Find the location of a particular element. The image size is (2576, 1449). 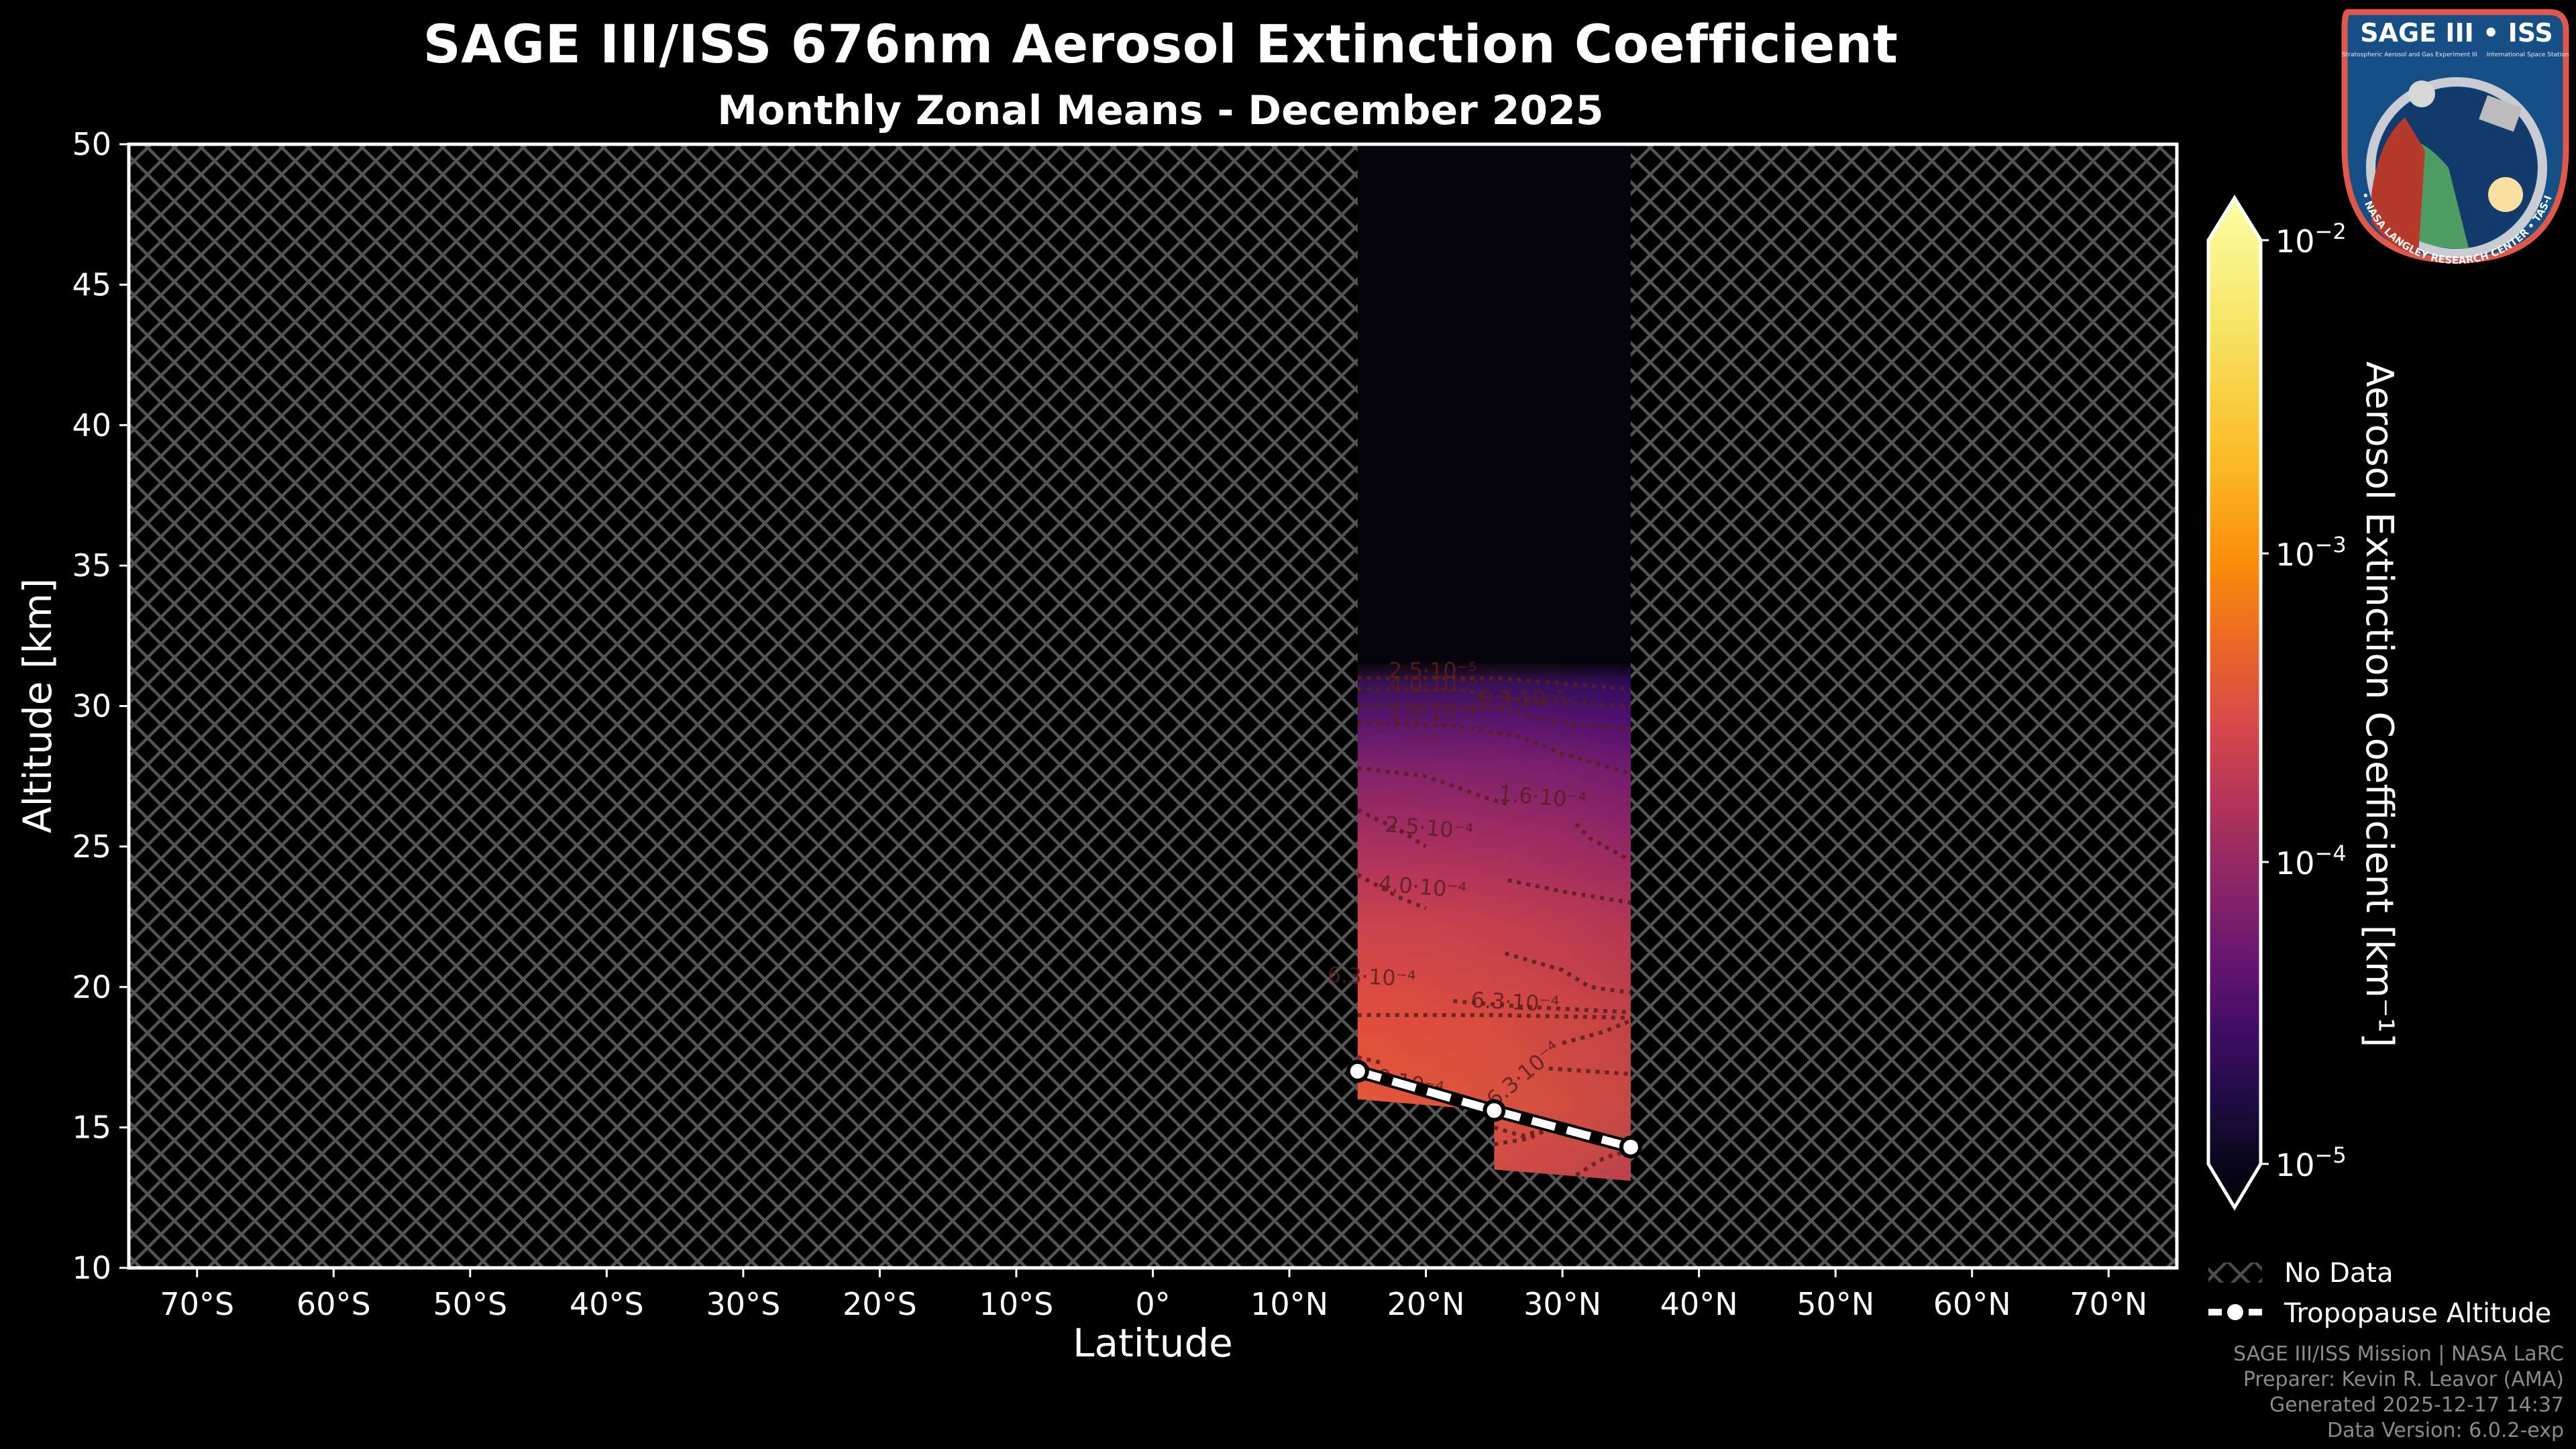

contour-label: 6.3·10⁻⁵ is located at coordinates (1521, 699).